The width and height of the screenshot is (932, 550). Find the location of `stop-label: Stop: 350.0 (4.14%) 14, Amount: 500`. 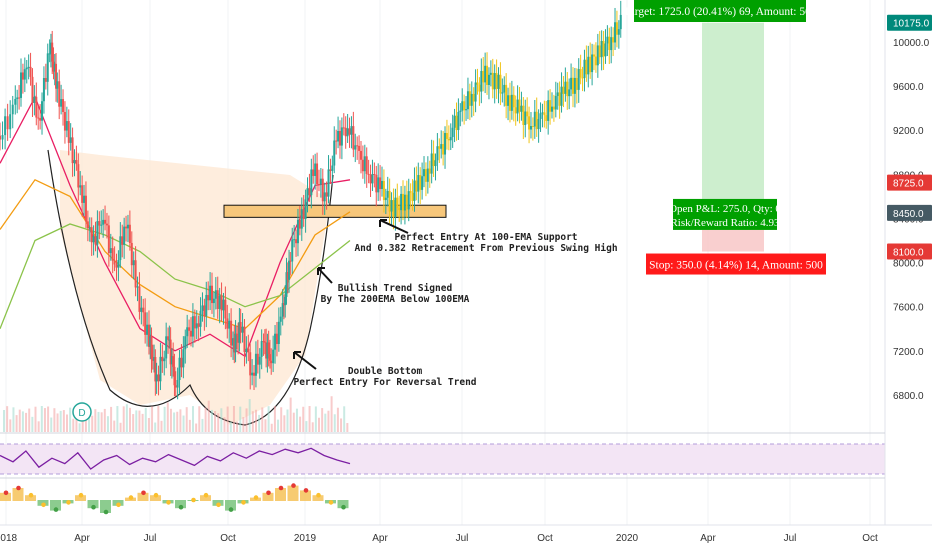

stop-label: Stop: 350.0 (4.14%) 14, Amount: 500 is located at coordinates (736, 266).